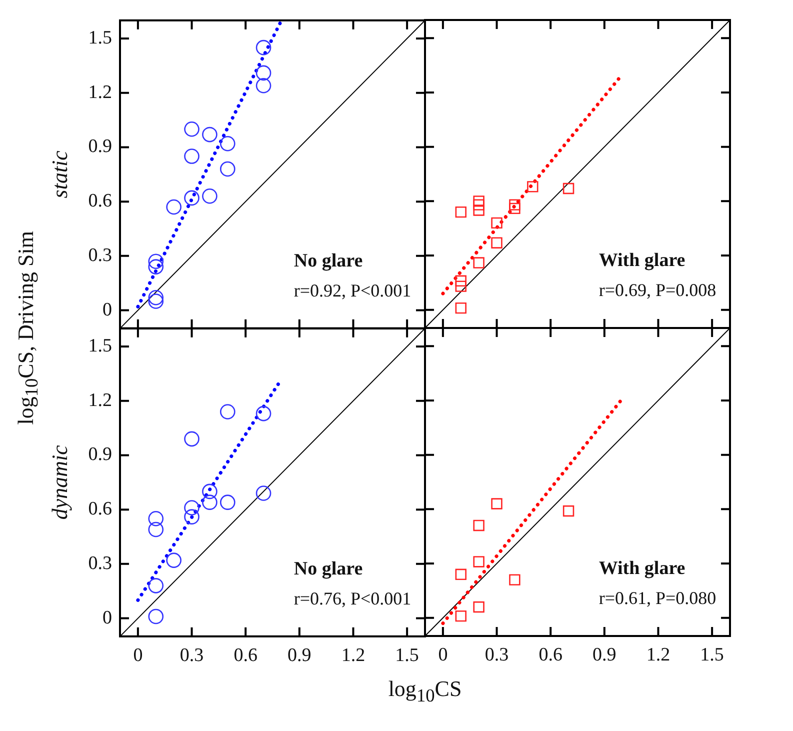  Describe the element at coordinates (425, 691) in the screenshot. I see `x-axis-title: log$_{10}$CS` at that location.